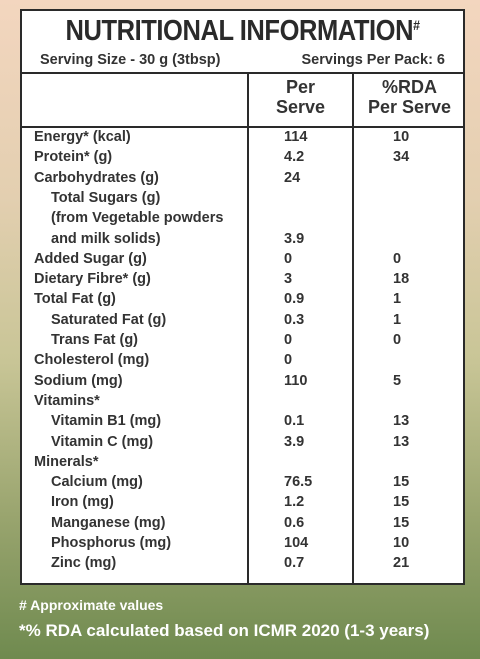 The width and height of the screenshot is (480, 659). I want to click on rda-value: 18, so click(401, 279).